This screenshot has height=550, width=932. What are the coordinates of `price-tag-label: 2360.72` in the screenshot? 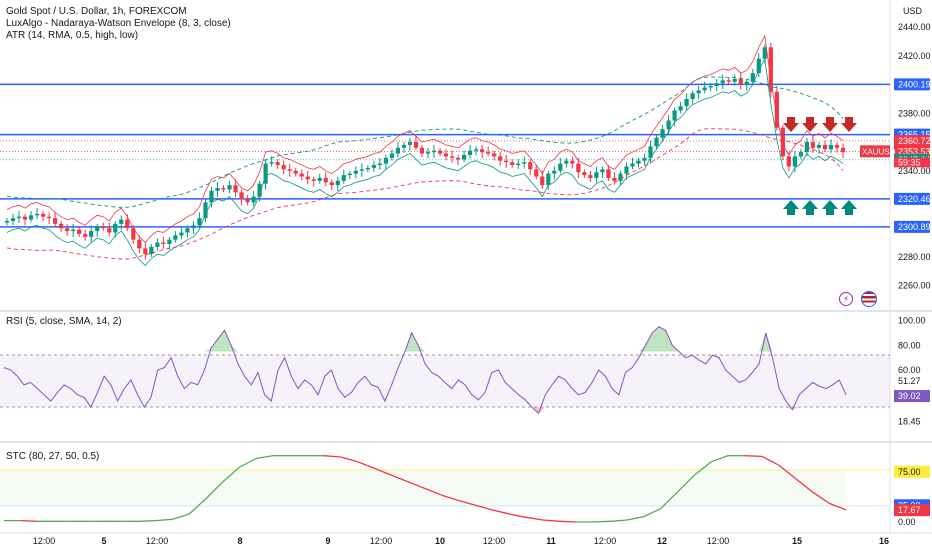 It's located at (914, 141).